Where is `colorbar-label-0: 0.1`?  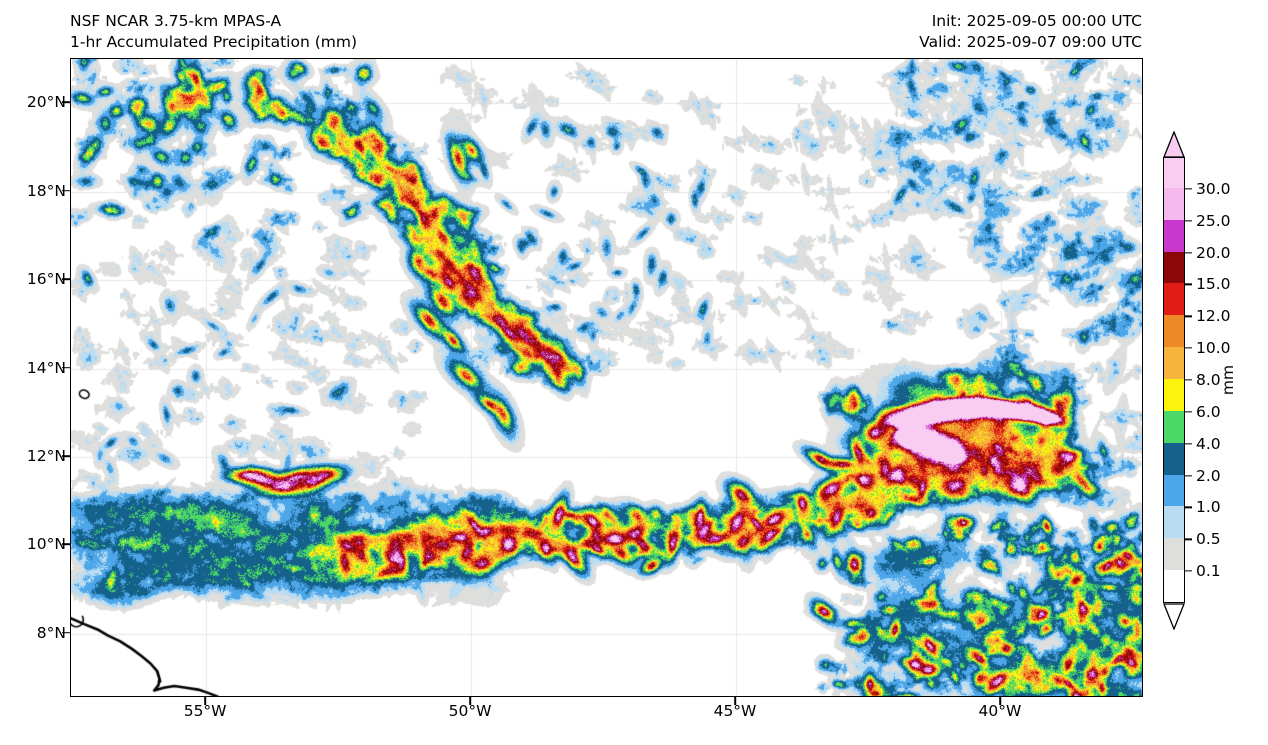
colorbar-label-0: 0.1 is located at coordinates (1208, 571).